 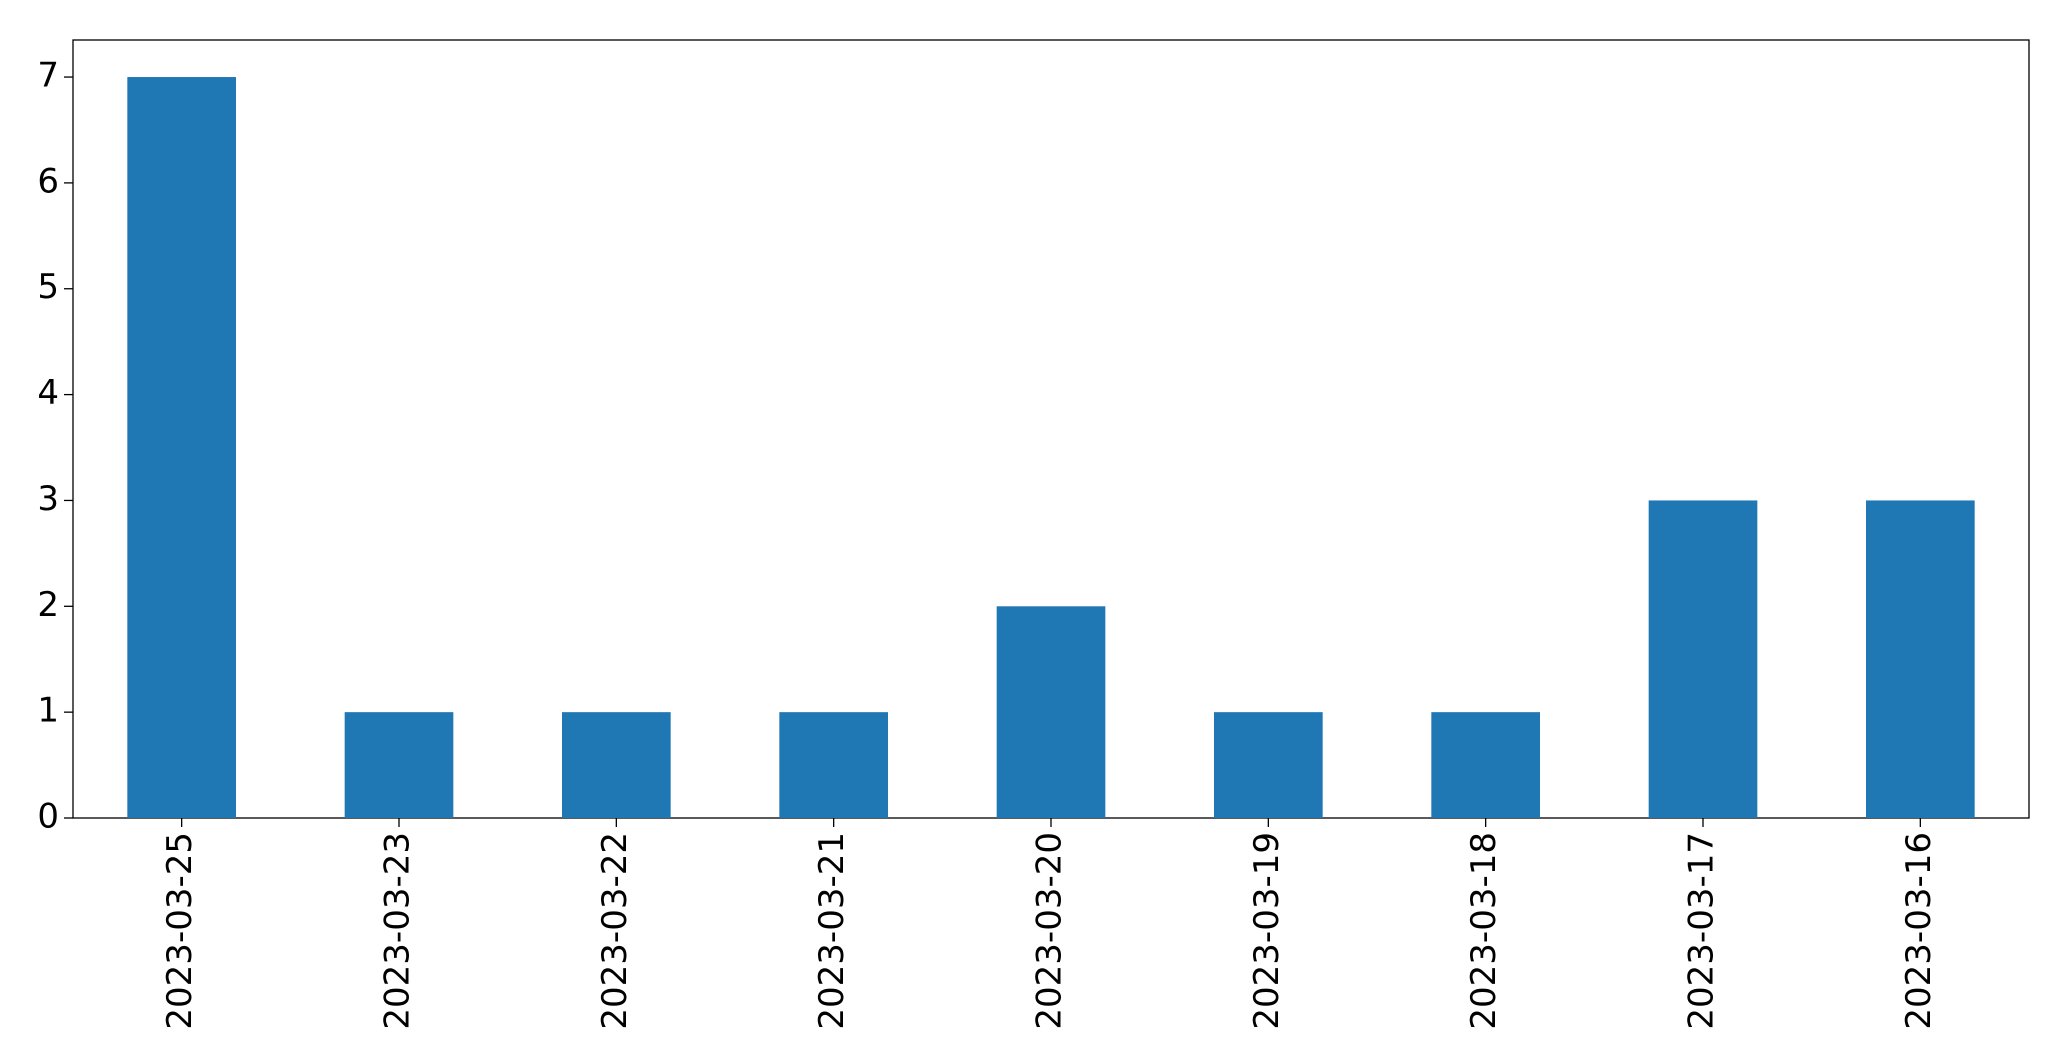 What do you see at coordinates (48, 76) in the screenshot?
I see `y-tick-label: 7` at bounding box center [48, 76].